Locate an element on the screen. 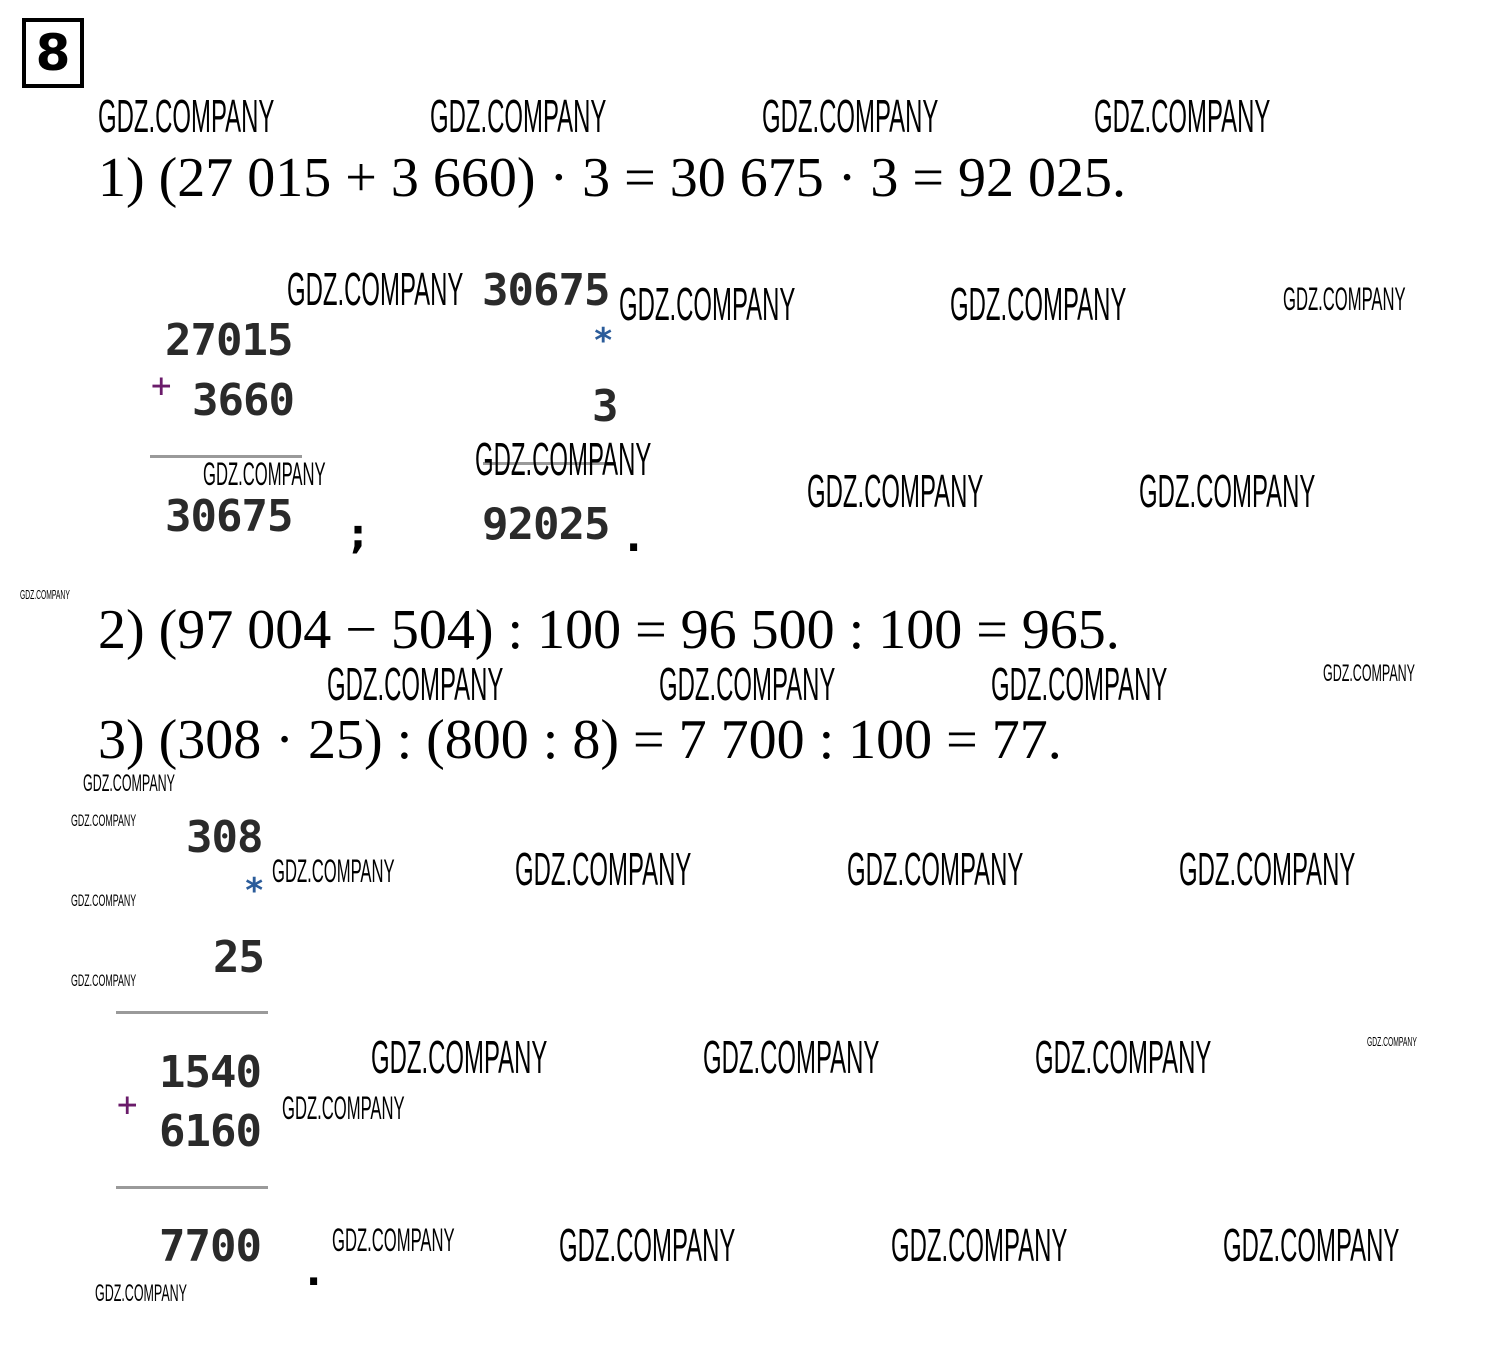 The image size is (1492, 1347). product-result: 92025 is located at coordinates (546, 524).